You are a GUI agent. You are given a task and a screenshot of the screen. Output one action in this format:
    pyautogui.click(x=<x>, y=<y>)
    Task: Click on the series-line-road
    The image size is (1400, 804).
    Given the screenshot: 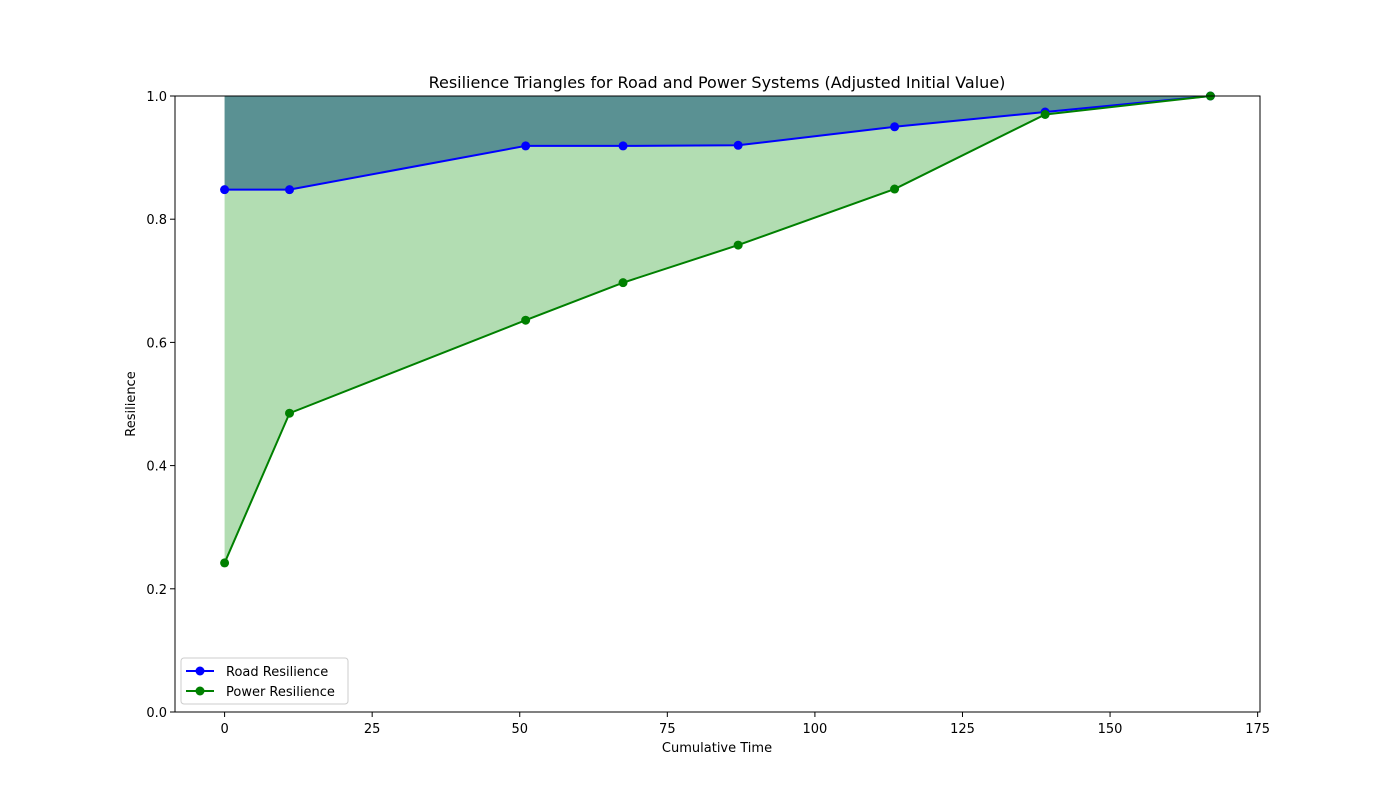 What is the action you would take?
    pyautogui.click(x=717, y=143)
    